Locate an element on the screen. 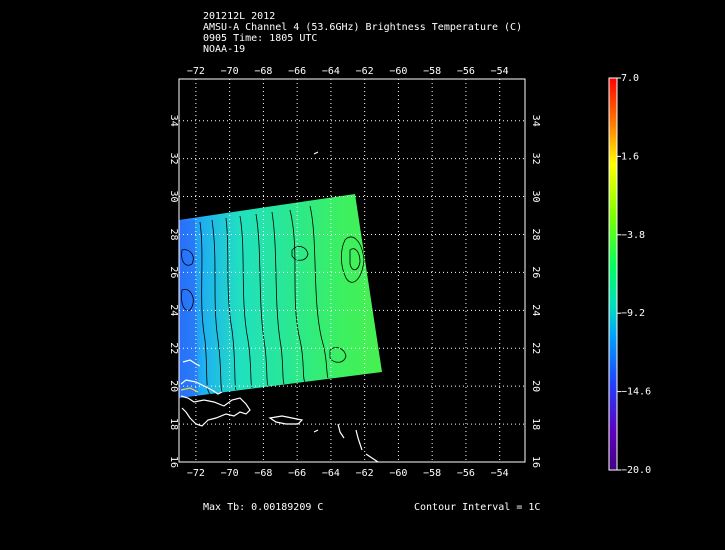  colorbar-label: 7.0 is located at coordinates (630, 78).